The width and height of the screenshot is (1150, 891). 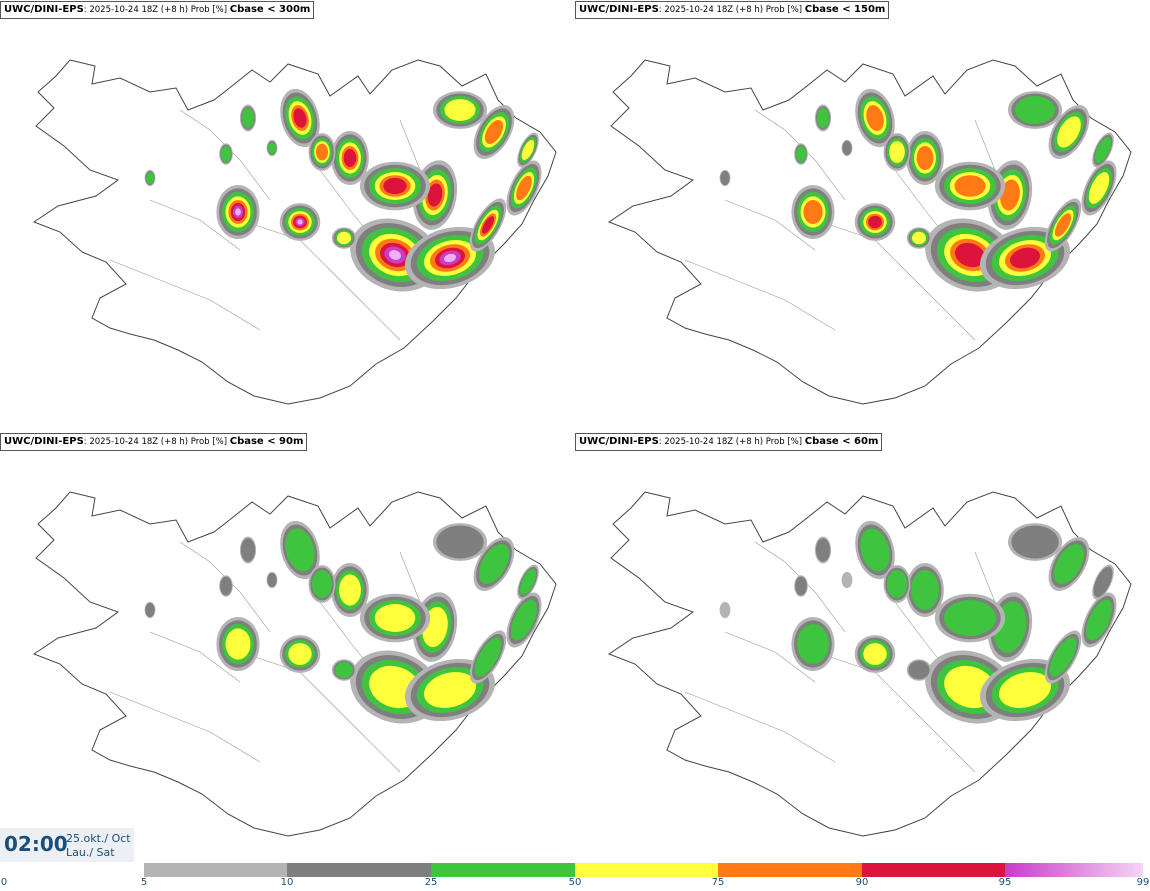 I want to click on colorbar-tick-label: 0, so click(x=4, y=882).